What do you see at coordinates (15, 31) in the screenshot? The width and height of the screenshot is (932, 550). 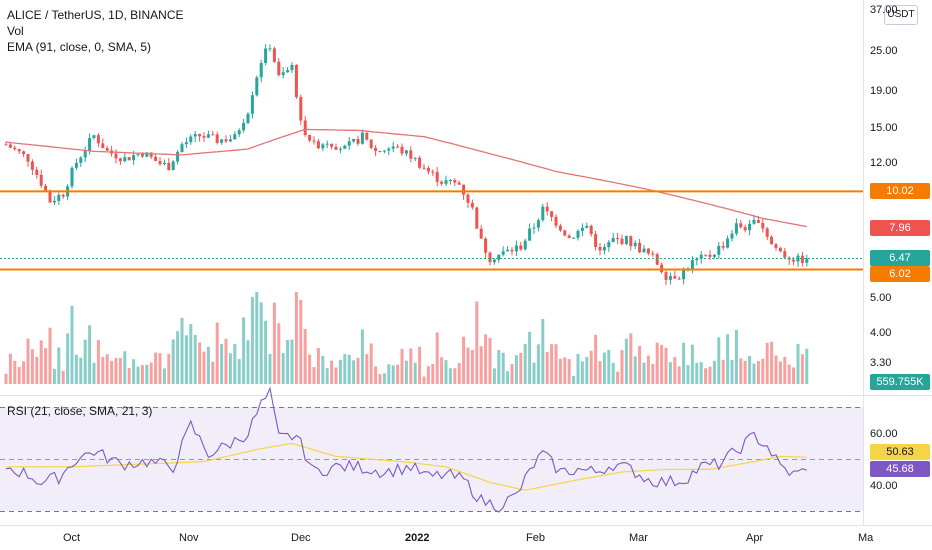 I see `volume-legend: Vol` at bounding box center [15, 31].